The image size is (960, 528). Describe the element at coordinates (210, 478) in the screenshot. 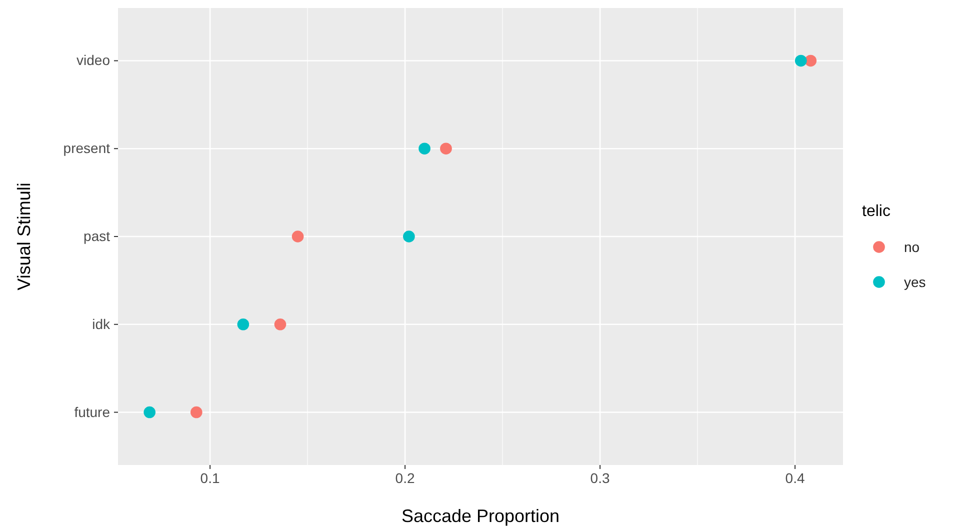

I see `x-tick-label: 0.1` at that location.